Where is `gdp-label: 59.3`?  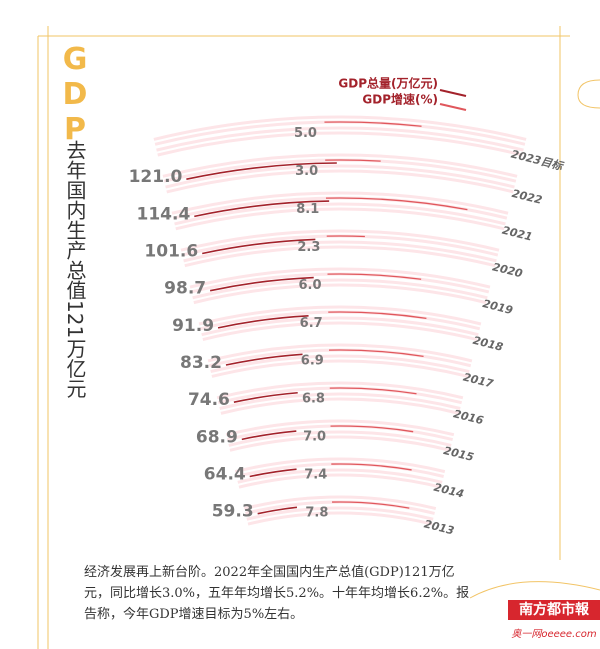 gdp-label: 59.3 is located at coordinates (233, 512).